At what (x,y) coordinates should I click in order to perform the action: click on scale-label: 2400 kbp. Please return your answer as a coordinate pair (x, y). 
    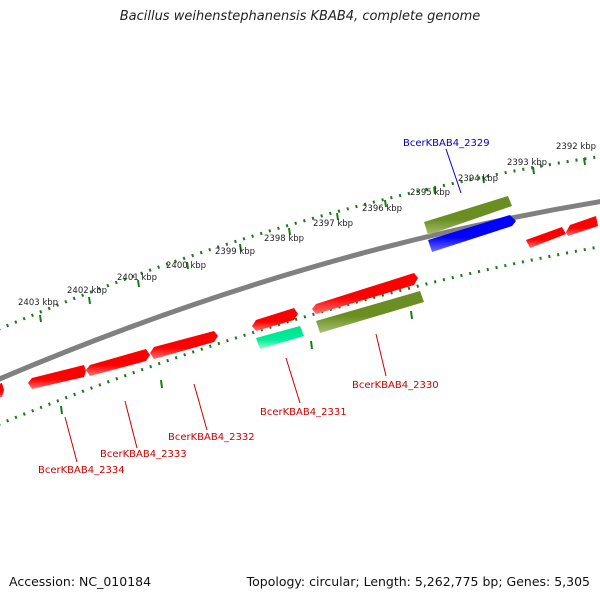
    Looking at the image, I should click on (186, 266).